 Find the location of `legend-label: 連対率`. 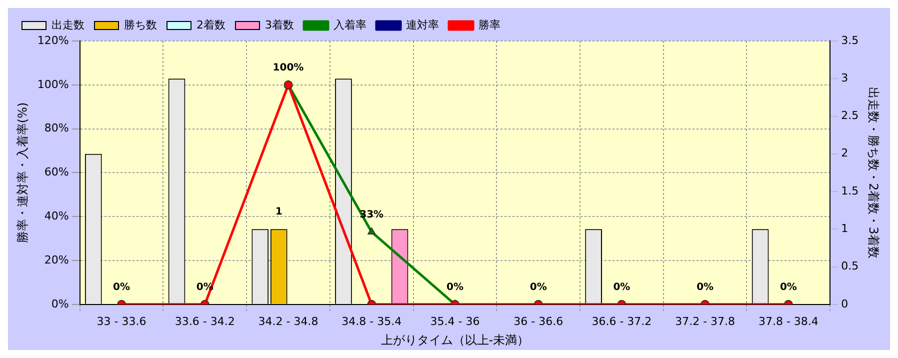

legend-label: 連対率 is located at coordinates (422, 25).